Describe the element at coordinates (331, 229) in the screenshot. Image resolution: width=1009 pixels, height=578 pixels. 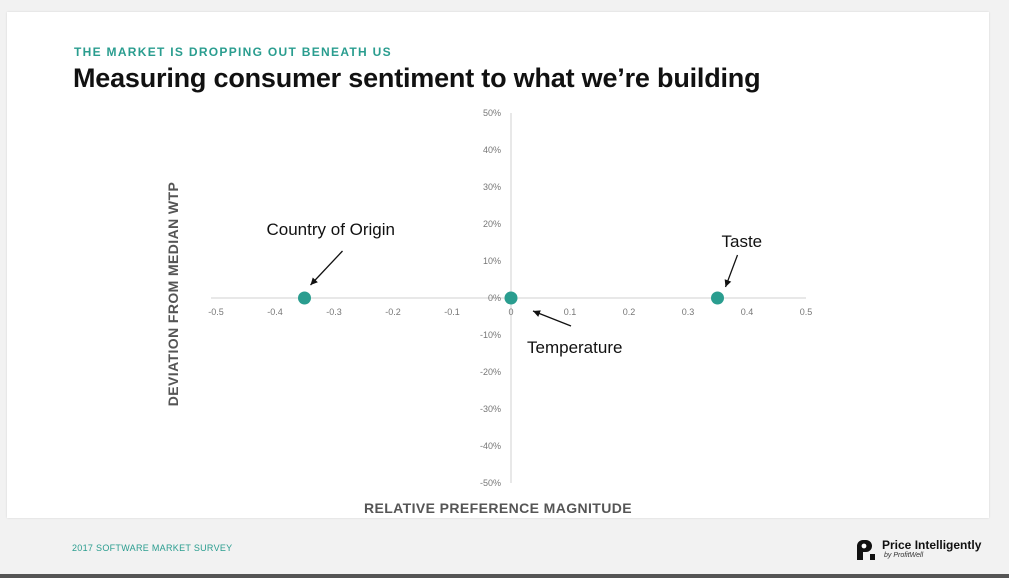
I see `data-label: Country of Origin` at that location.